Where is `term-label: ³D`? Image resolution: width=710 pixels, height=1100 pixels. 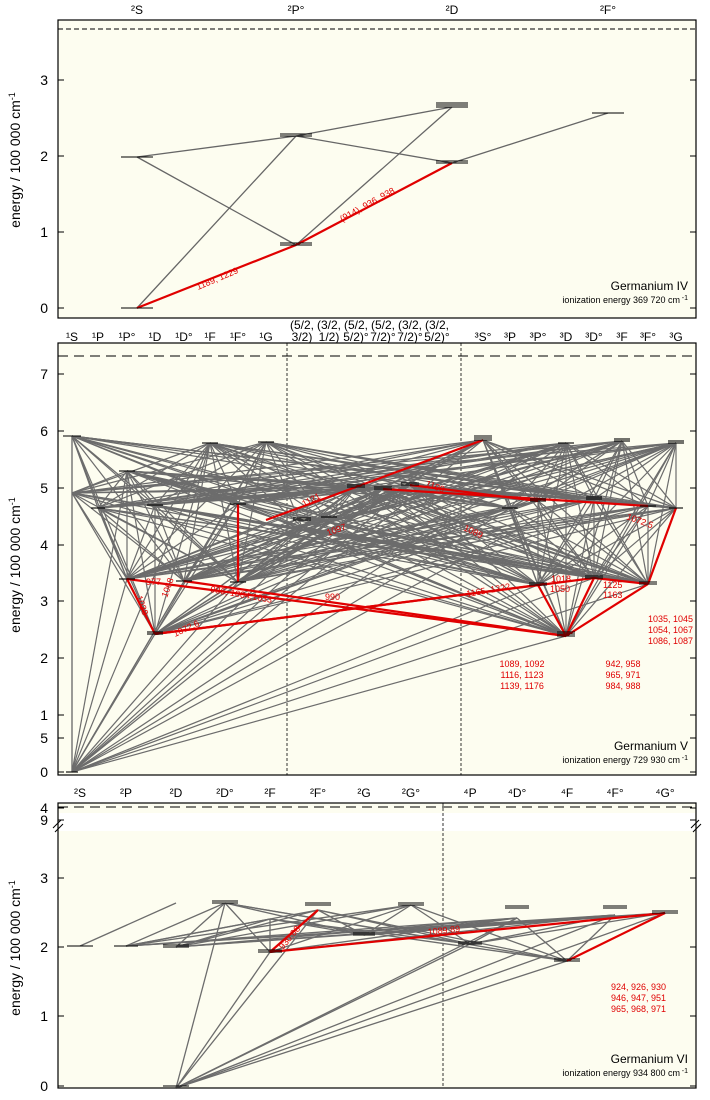 term-label: ³D is located at coordinates (566, 337).